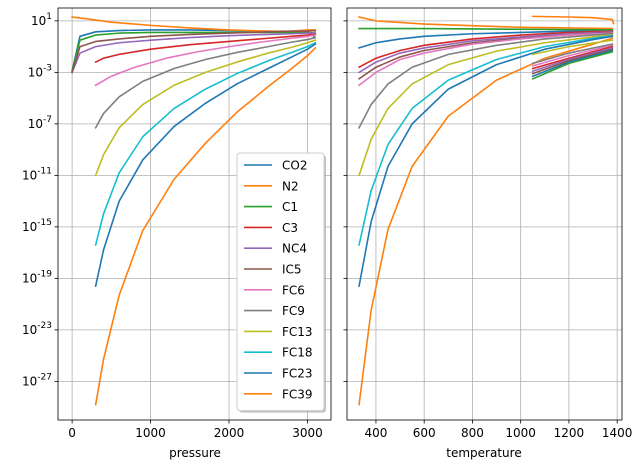  What do you see at coordinates (37, 174) in the screenshot?
I see `pressure-y-tick-label: 10⁻¹¹` at bounding box center [37, 174].